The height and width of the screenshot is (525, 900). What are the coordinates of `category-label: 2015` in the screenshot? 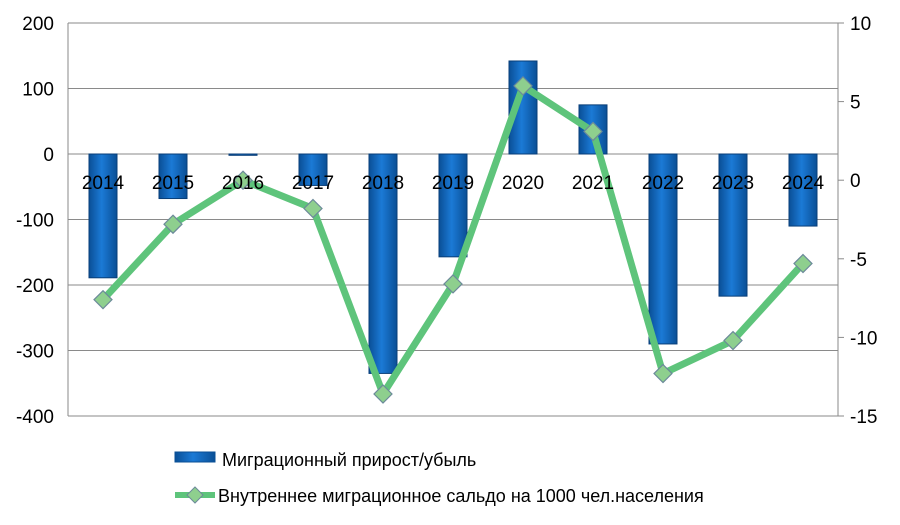 It's located at (173, 183).